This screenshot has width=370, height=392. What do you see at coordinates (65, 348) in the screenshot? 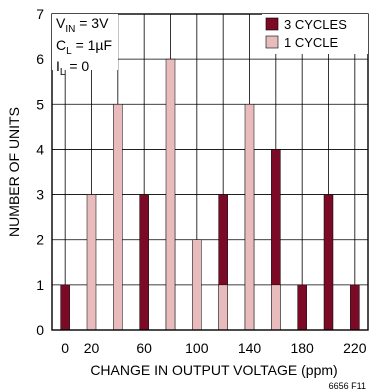
I see `x-tick-0: 0` at bounding box center [65, 348].